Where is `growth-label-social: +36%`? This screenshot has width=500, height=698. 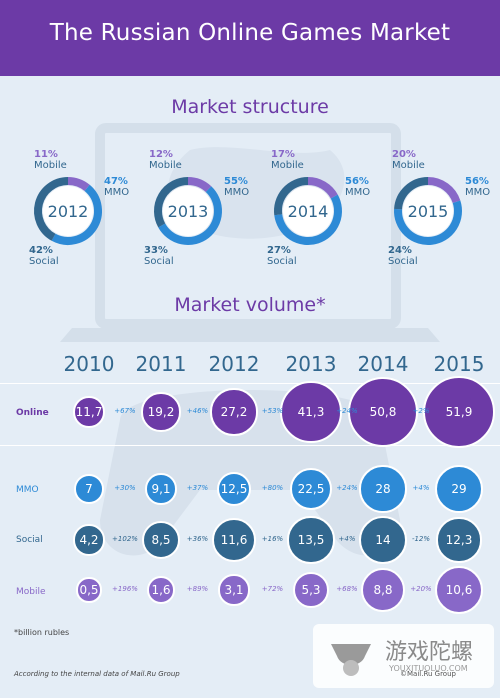 growth-label-social: +36% is located at coordinates (197, 539).